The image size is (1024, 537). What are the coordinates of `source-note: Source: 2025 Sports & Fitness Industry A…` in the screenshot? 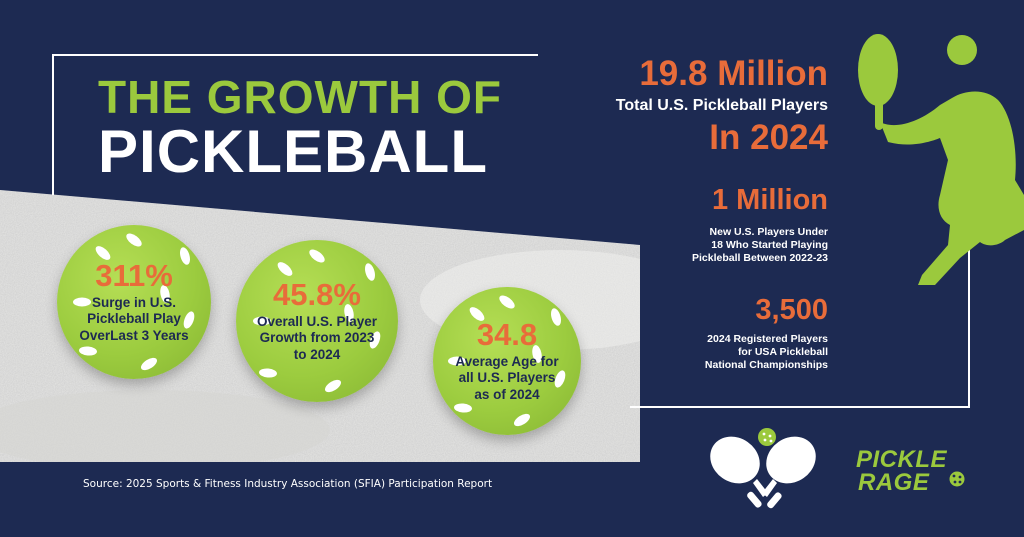 It's located at (288, 484).